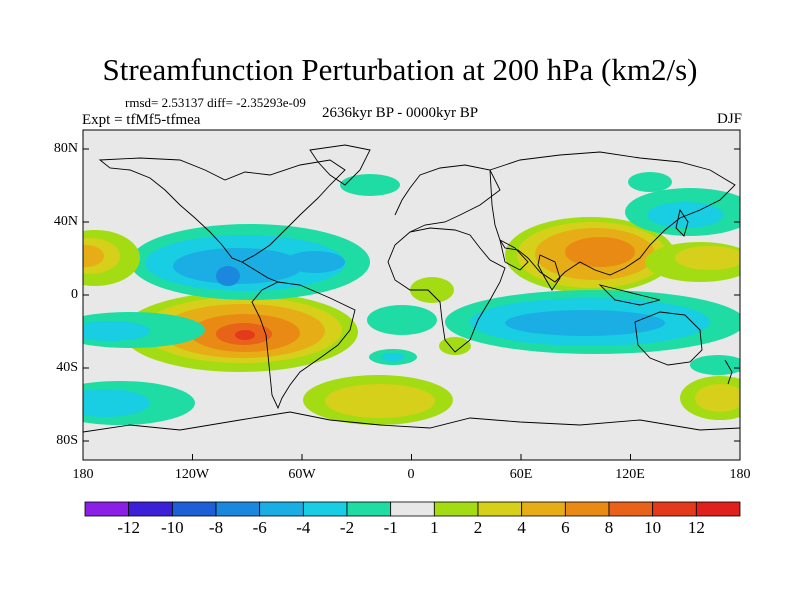 This screenshot has width=800, height=600. I want to click on colorbar-tick-label: 6, so click(565, 527).